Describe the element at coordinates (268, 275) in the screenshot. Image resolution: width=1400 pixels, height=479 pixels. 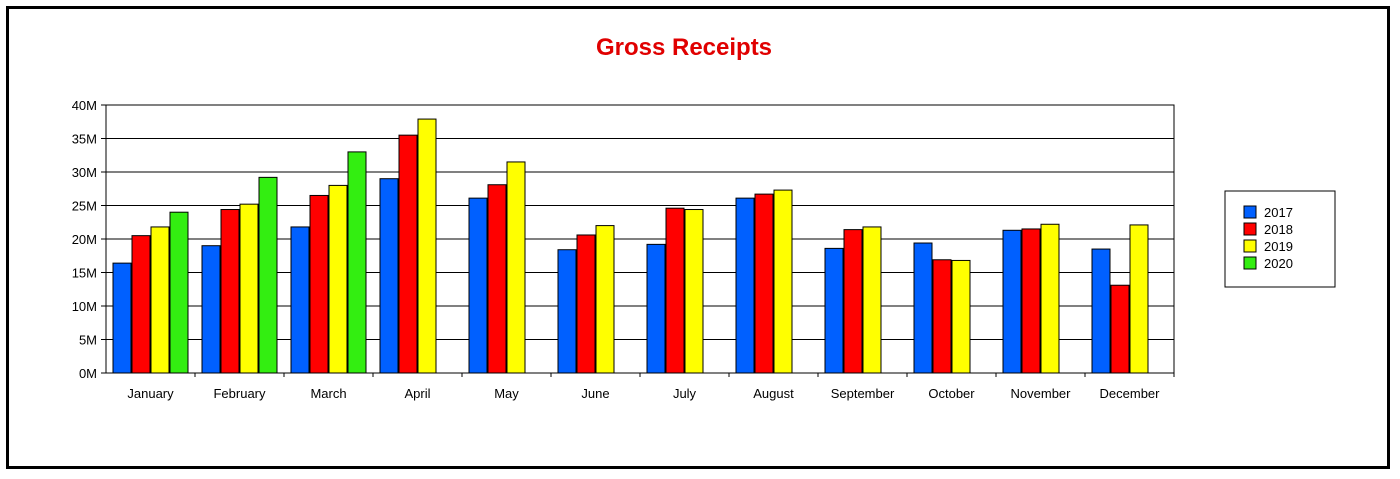
I see `bar-2020-february` at that location.